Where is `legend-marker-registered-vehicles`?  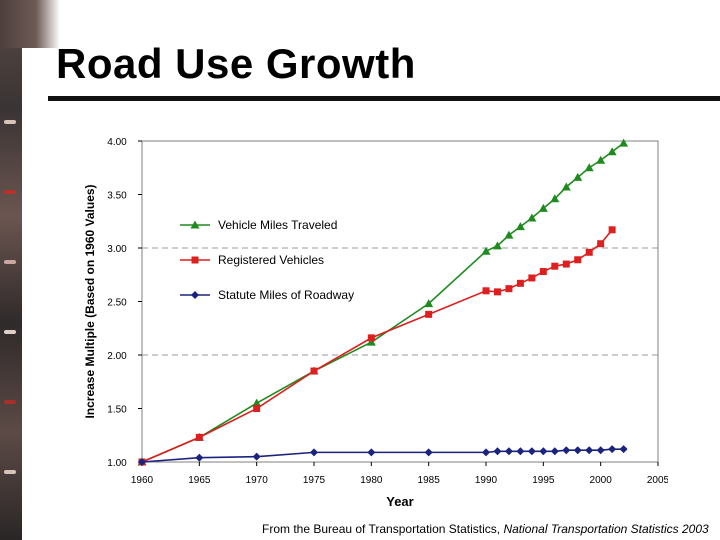
legend-marker-registered-vehicles is located at coordinates (195, 260).